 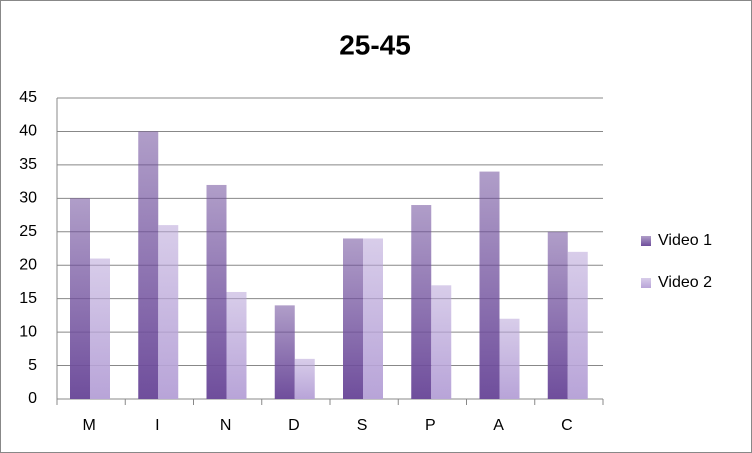 What do you see at coordinates (28, 264) in the screenshot?
I see `y-tick-label: 20` at bounding box center [28, 264].